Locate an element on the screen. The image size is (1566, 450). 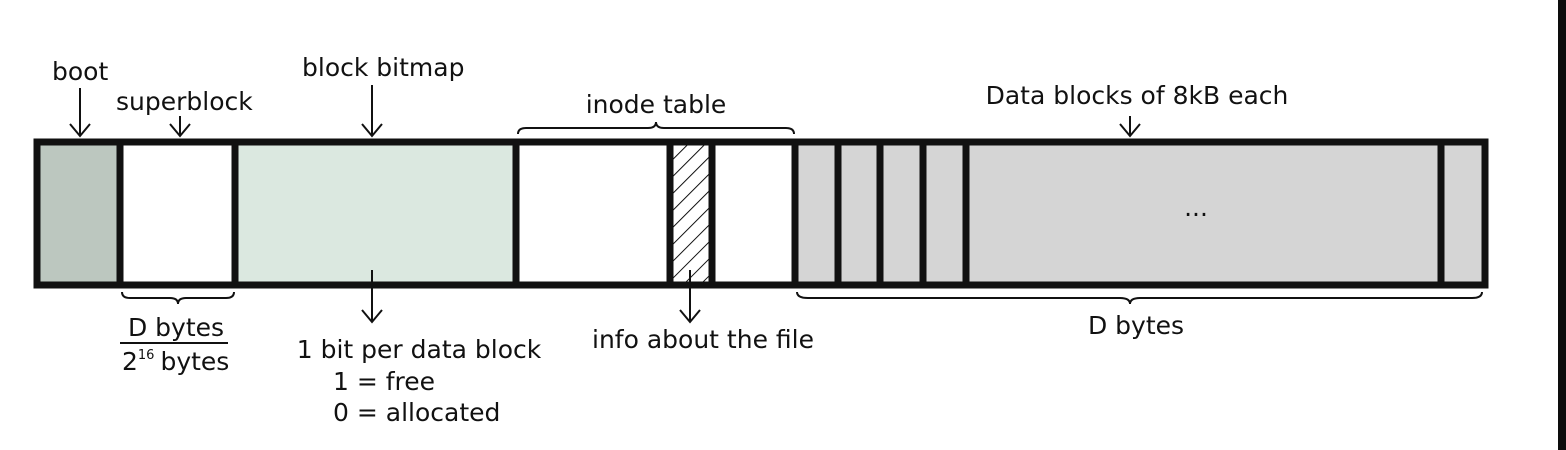
data-blocks-arrow is located at coordinates (1130, 127).